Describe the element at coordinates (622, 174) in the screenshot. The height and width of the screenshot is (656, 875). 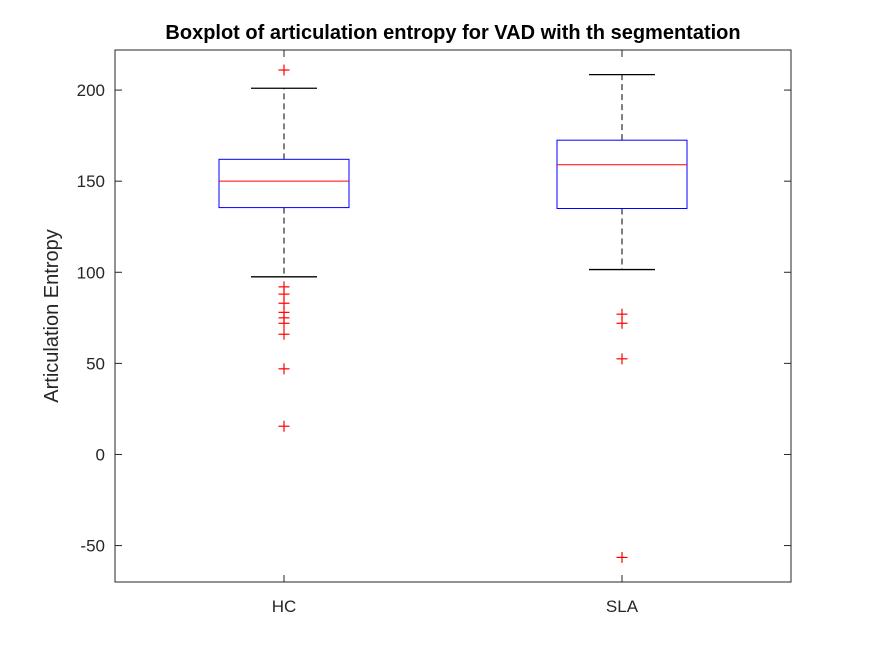
I see `box-sla` at that location.